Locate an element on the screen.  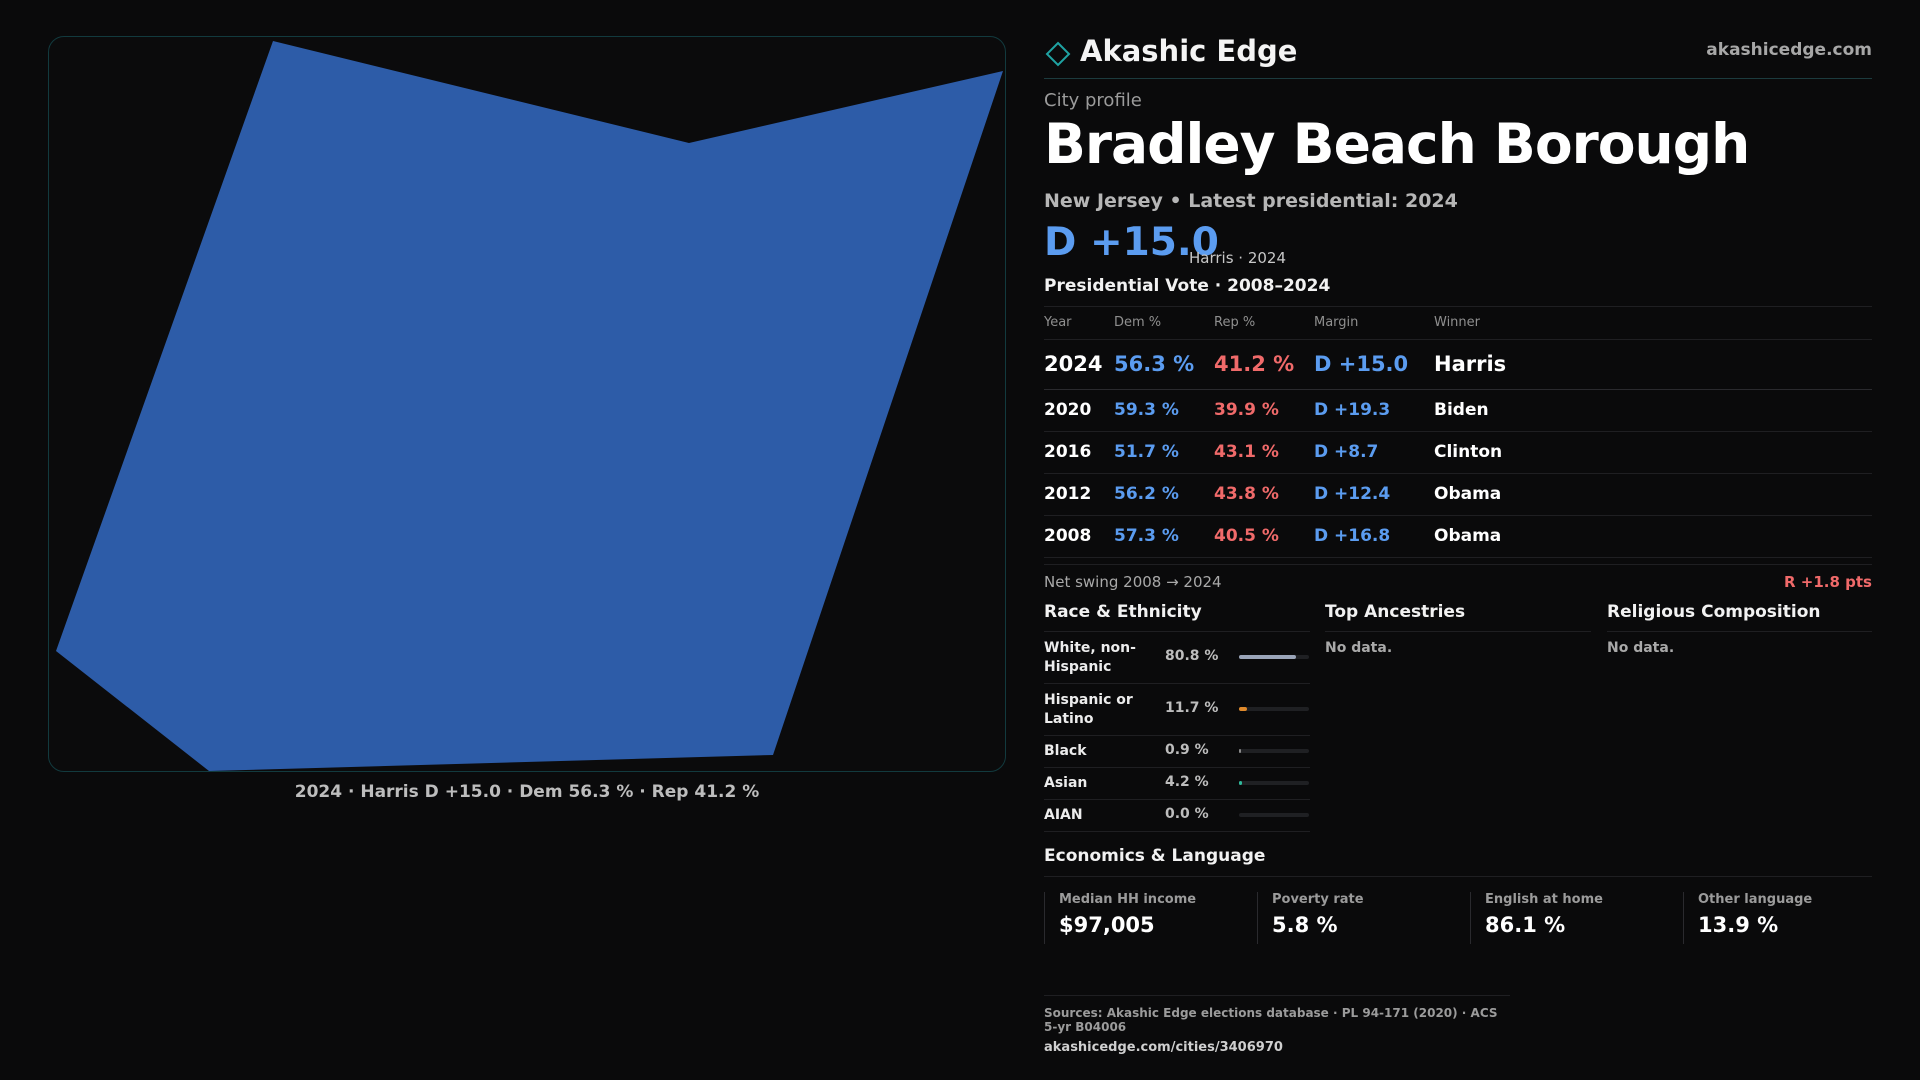
economics-title-text: Economics & Language is located at coordinates (1155, 856).